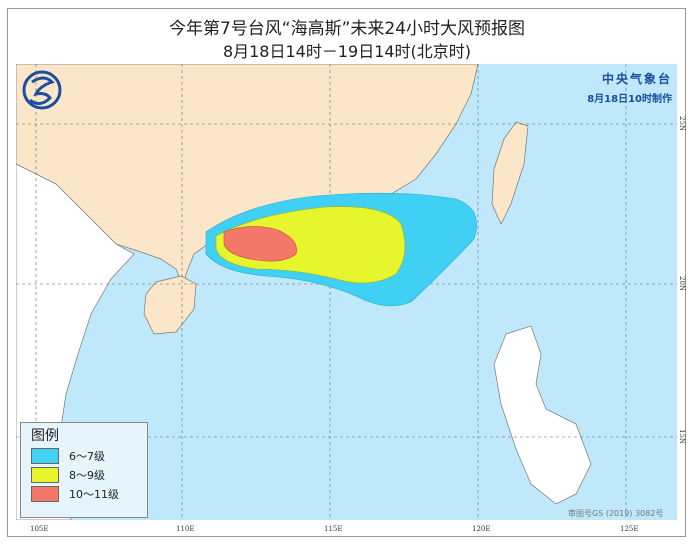 This screenshot has width=694, height=548. Describe the element at coordinates (542, 415) in the screenshot. I see `luzon-island` at that location.